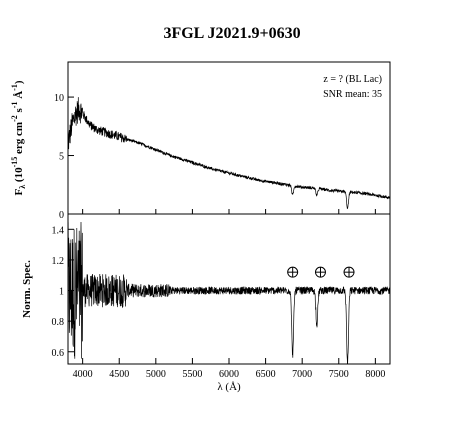 The height and width of the screenshot is (431, 458). I want to click on top-y-ticks: 0 5 10, so click(64, 157).